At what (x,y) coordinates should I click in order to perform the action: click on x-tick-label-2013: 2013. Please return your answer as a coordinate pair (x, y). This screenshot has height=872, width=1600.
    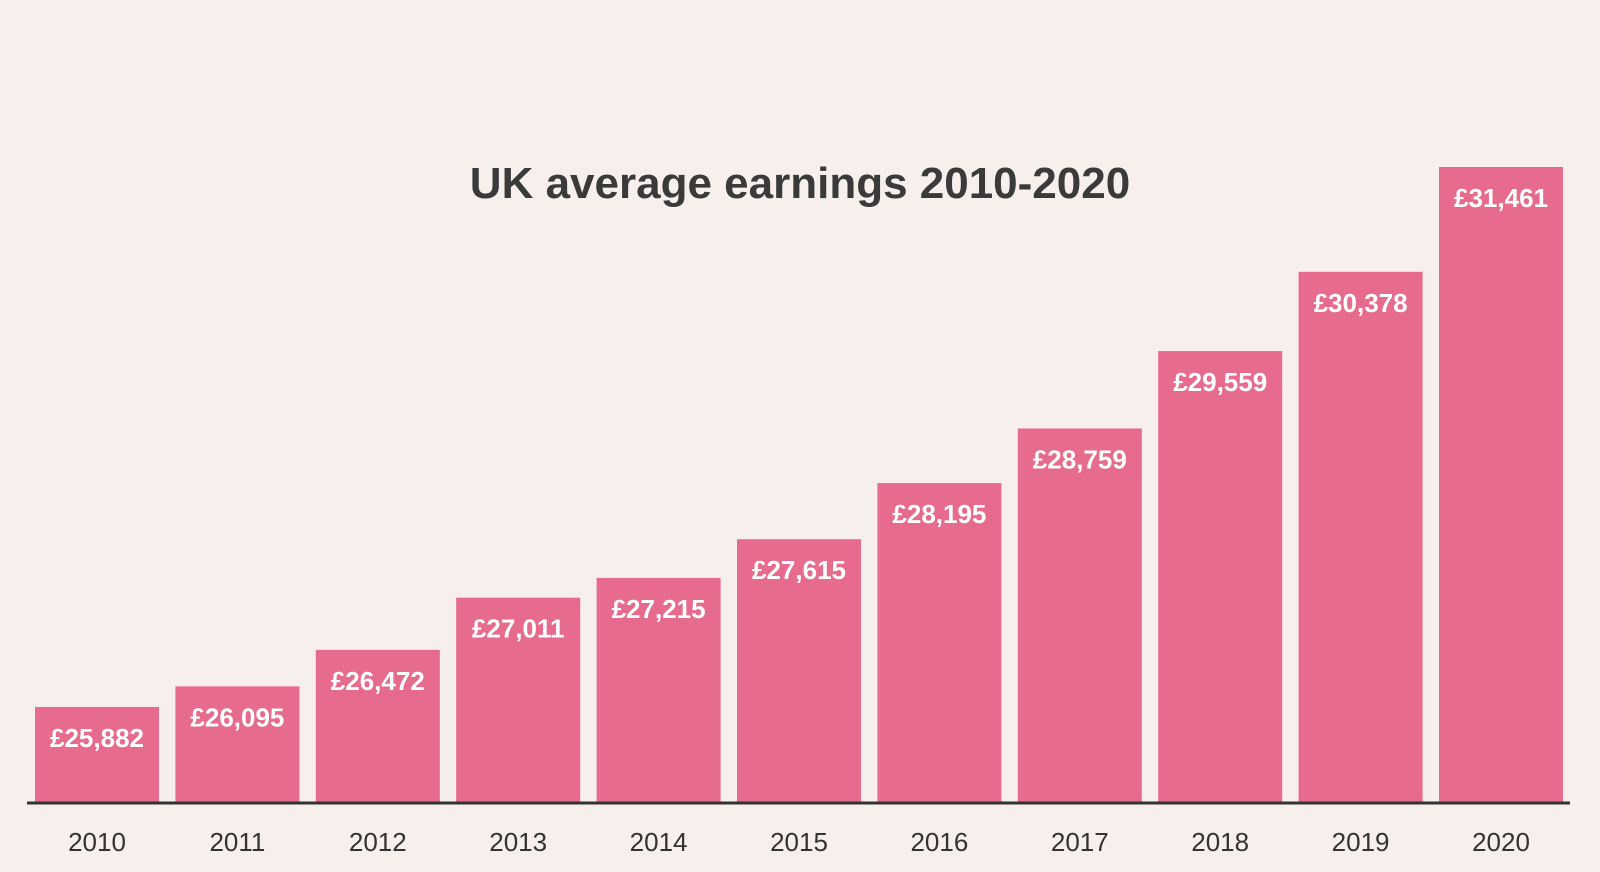
    Looking at the image, I should click on (518, 842).